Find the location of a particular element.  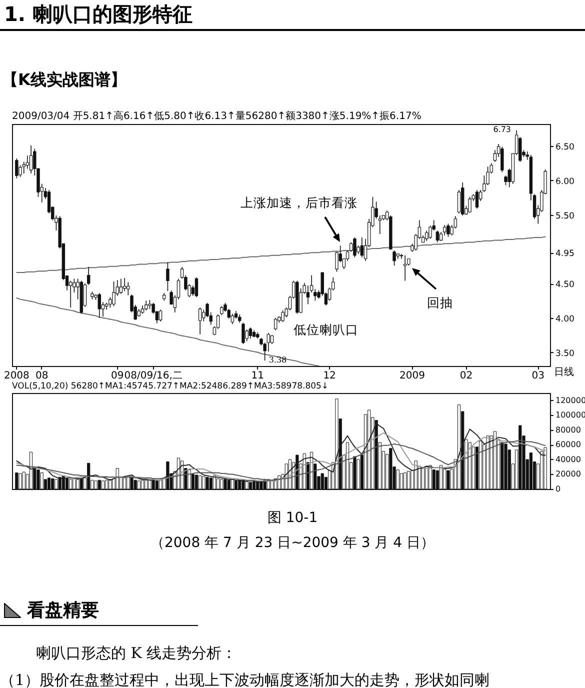

y-tick-label: 80000 is located at coordinates (568, 429).